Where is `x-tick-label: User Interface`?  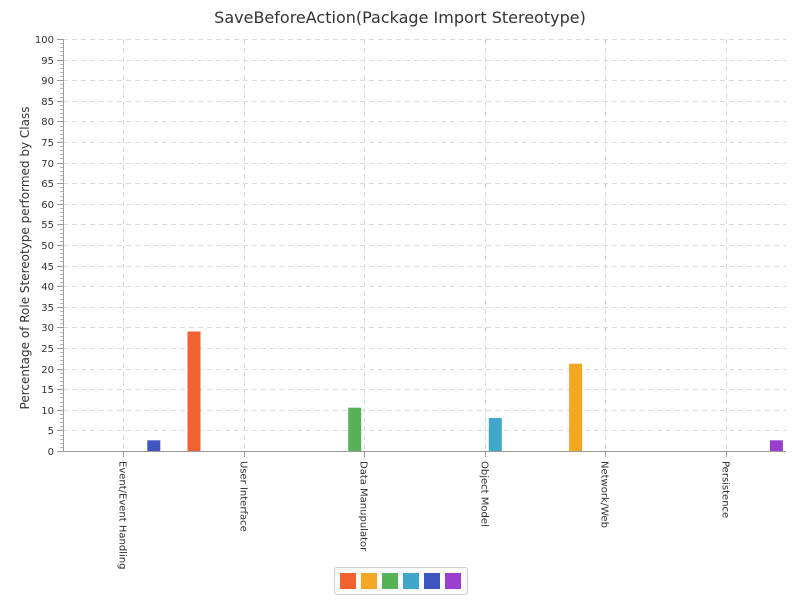
x-tick-label: User Interface is located at coordinates (243, 496).